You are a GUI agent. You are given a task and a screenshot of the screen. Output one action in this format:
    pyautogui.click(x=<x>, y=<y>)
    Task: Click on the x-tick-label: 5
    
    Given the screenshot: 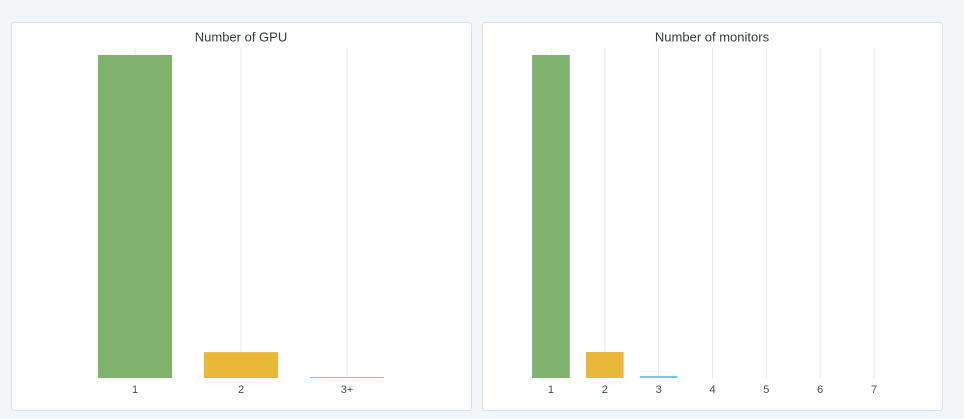 What is the action you would take?
    pyautogui.click(x=766, y=390)
    